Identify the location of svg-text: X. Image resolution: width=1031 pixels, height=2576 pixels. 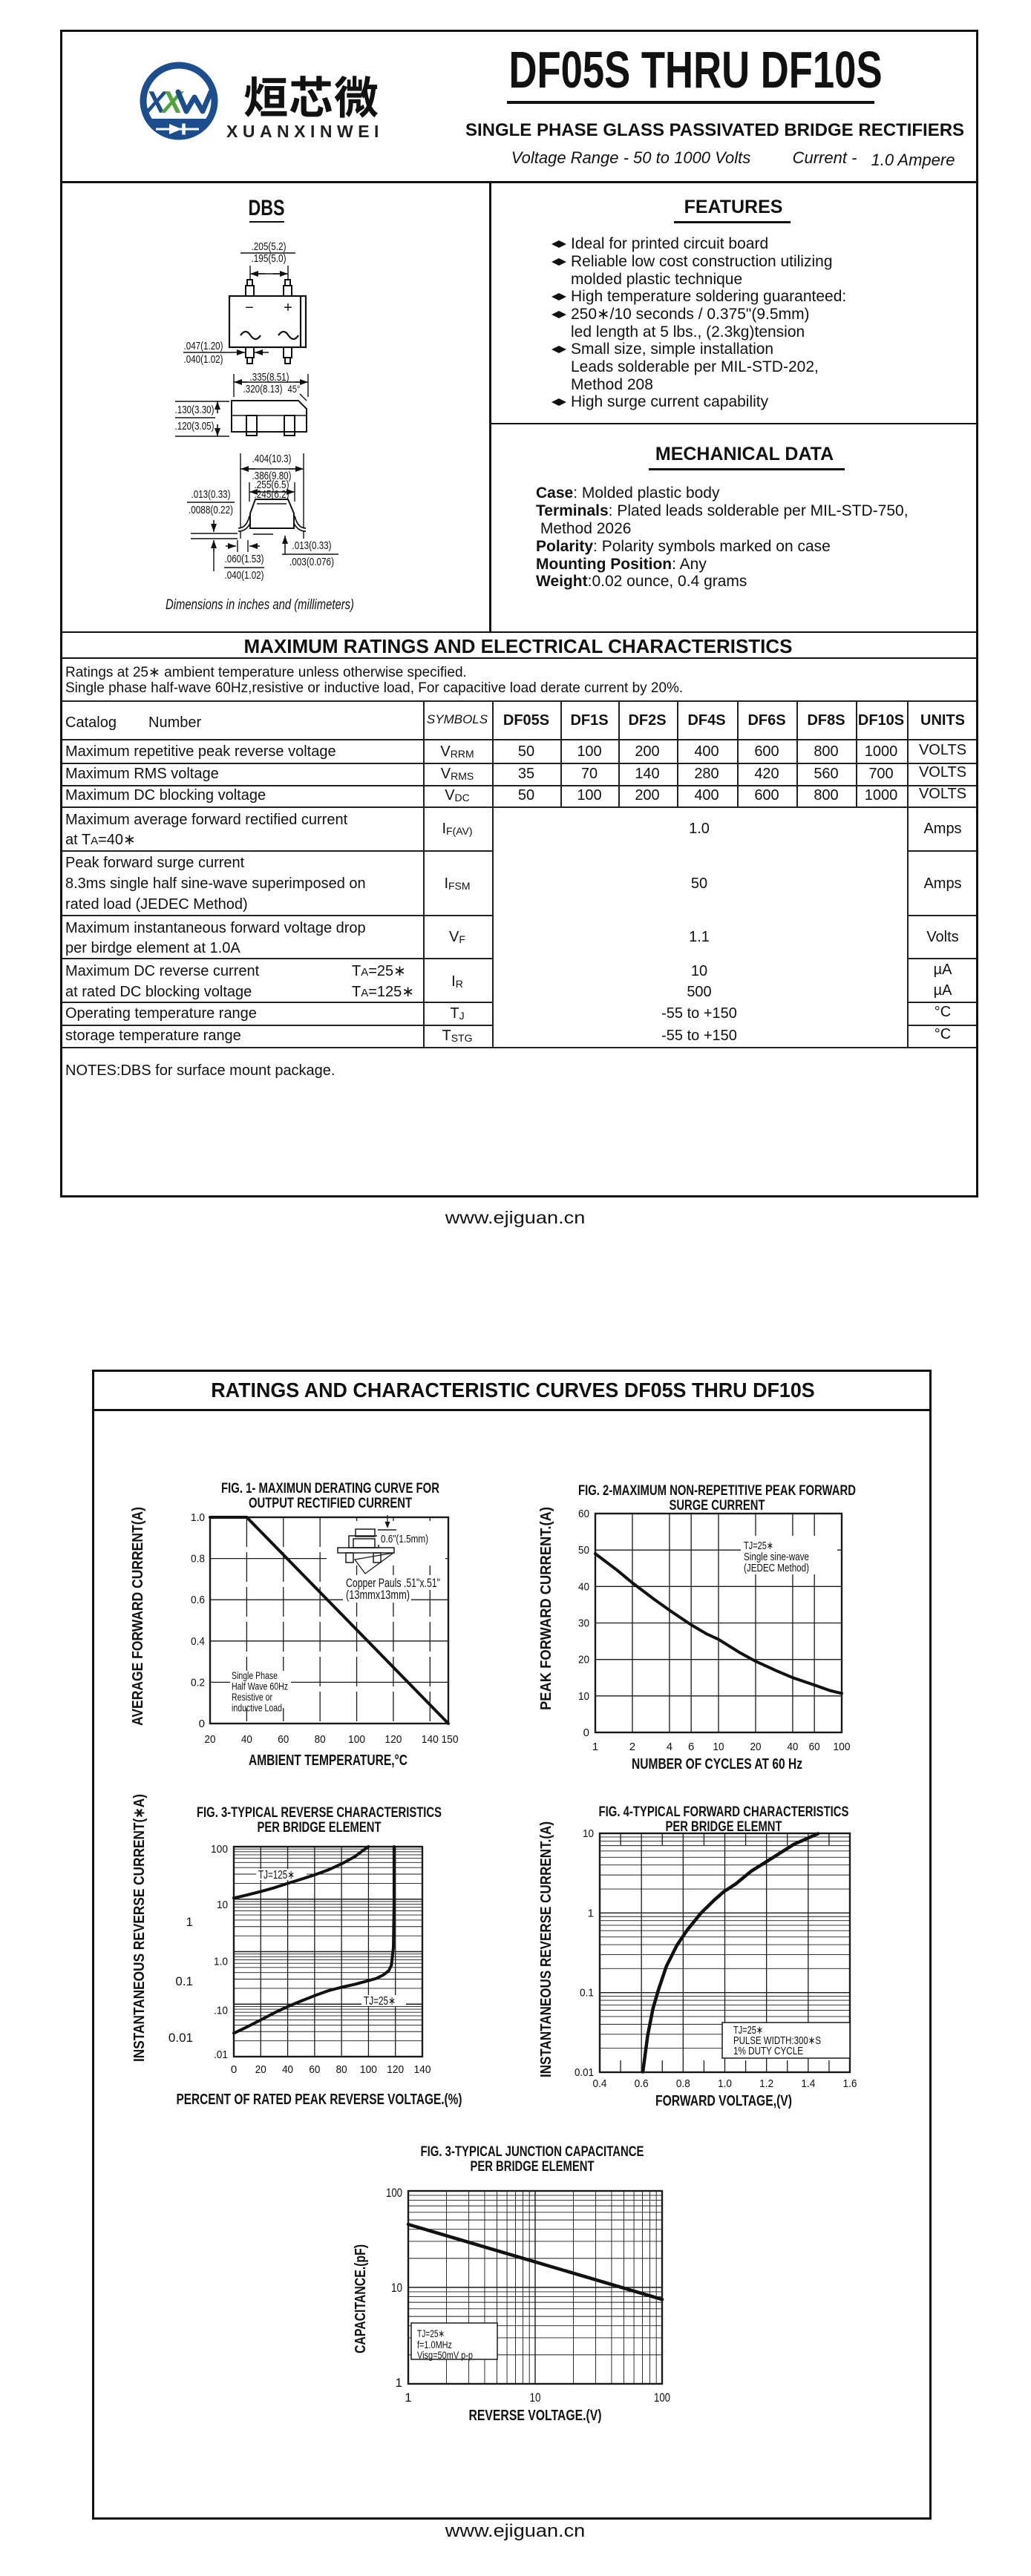
(156, 102).